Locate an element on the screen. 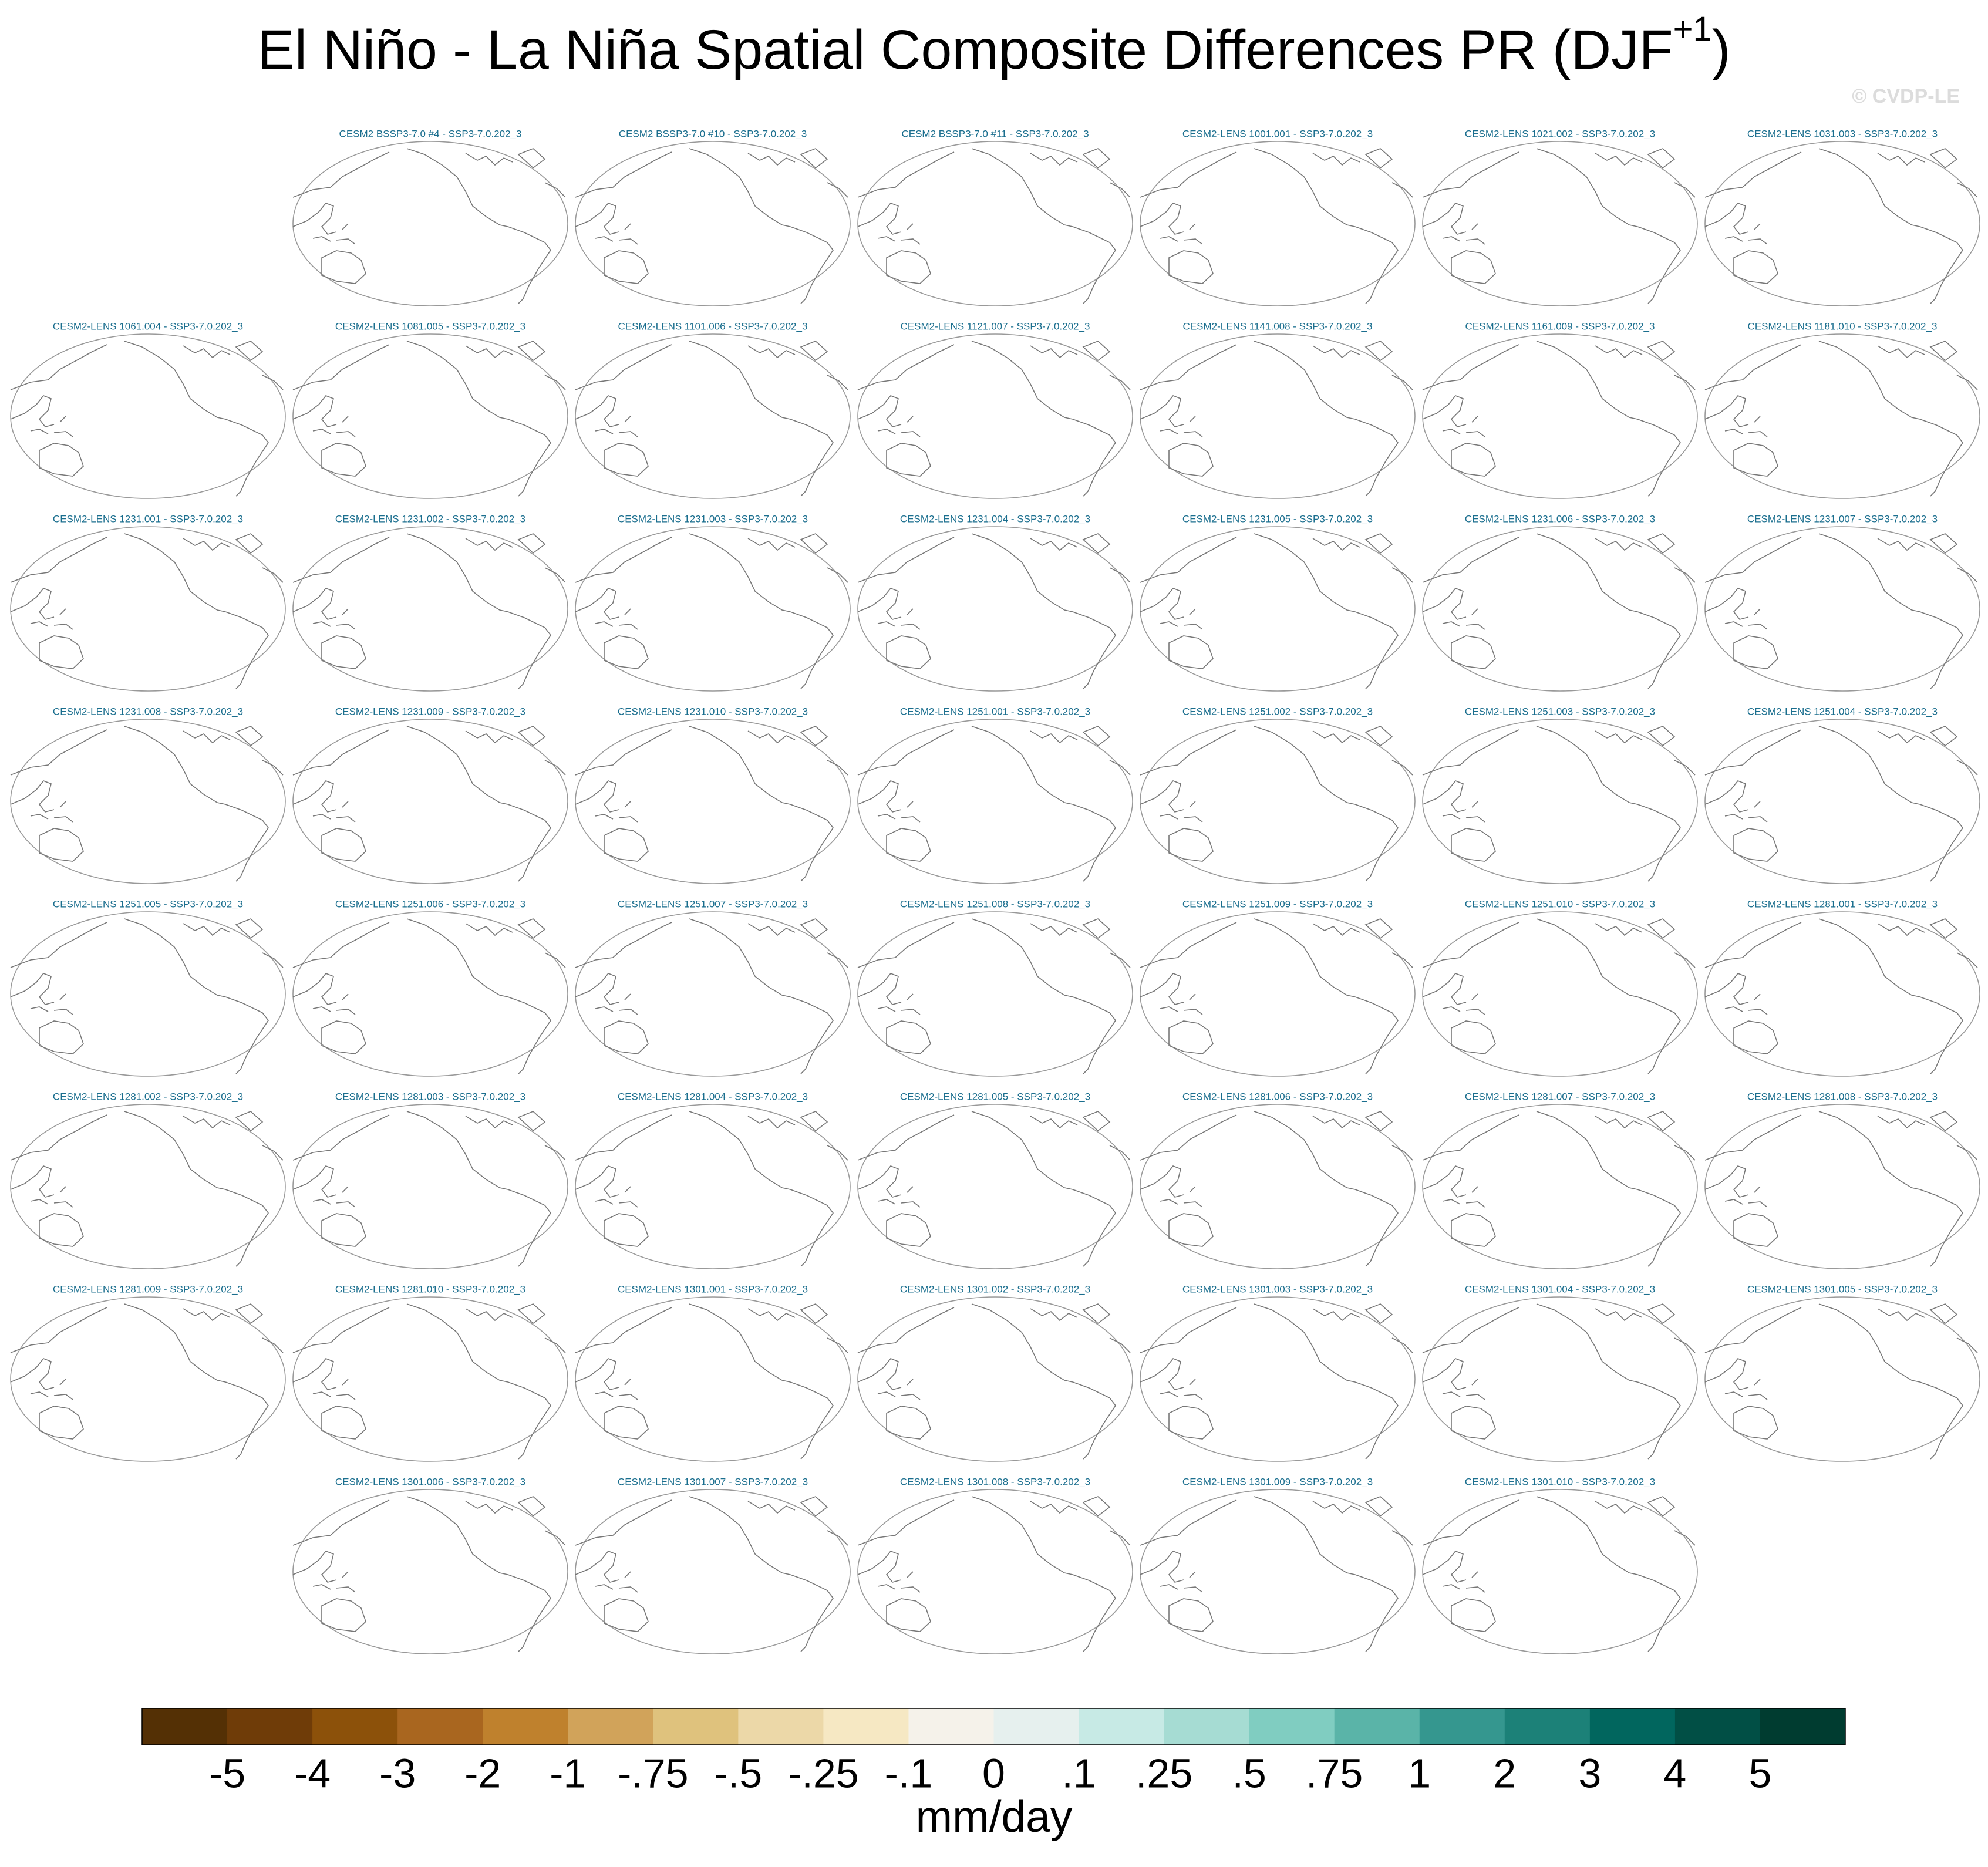 The image size is (1988, 1867). panel-title: CESM2-LENS 1231.002 - SSP3-7.0.202_3 is located at coordinates (430, 518).